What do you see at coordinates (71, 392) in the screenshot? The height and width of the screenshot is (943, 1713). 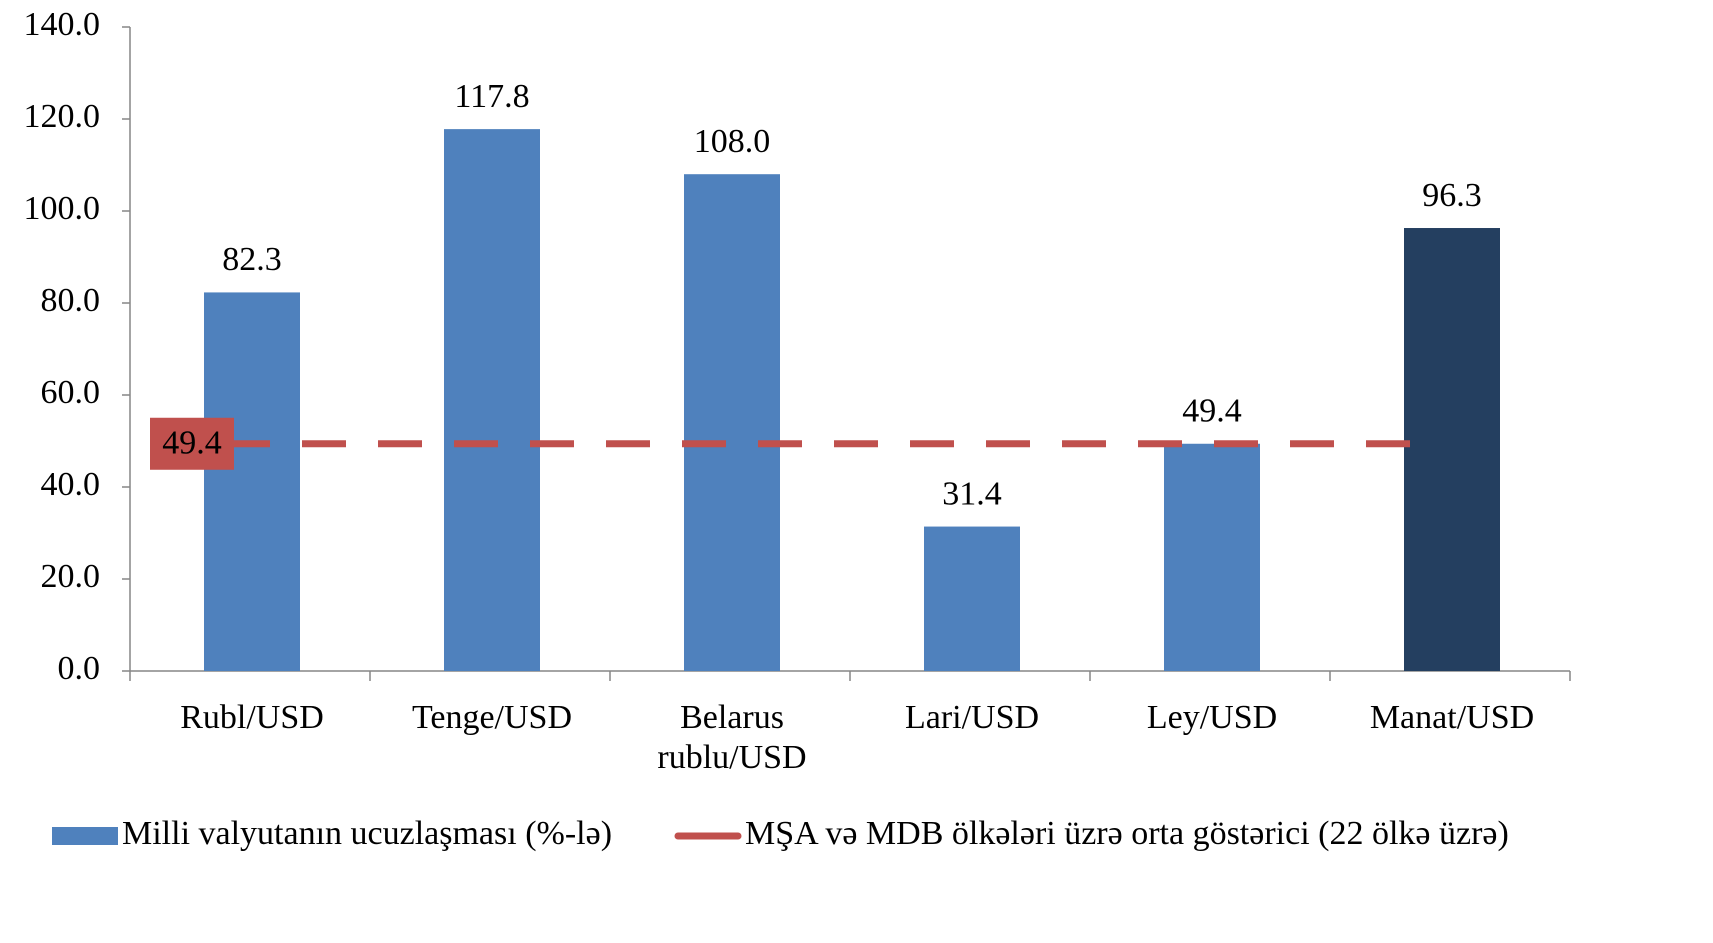 I see `y-tick-label: 60.0` at bounding box center [71, 392].